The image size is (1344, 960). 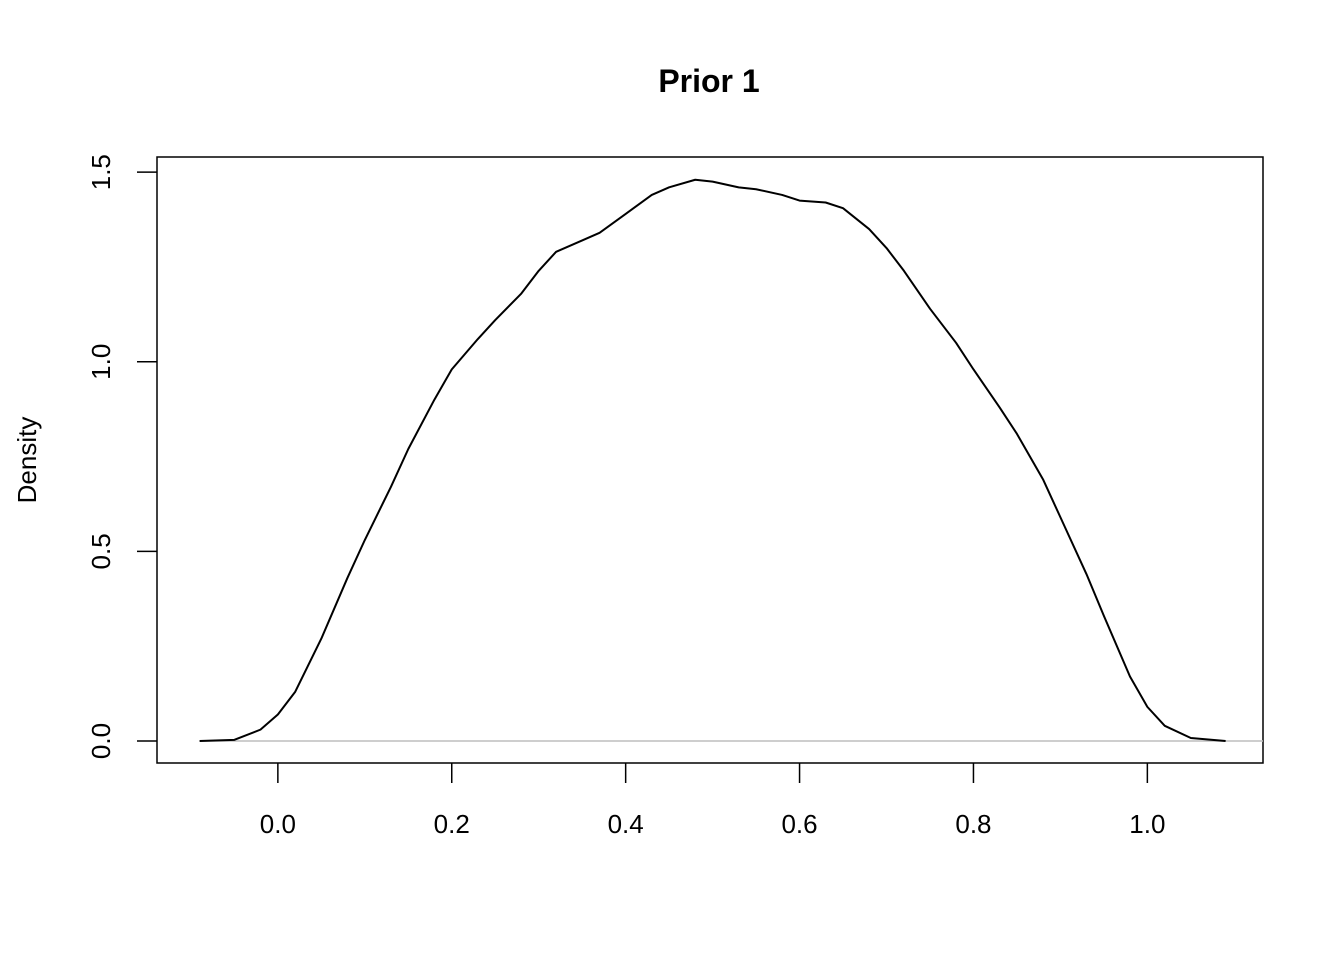 I want to click on y-tick-label: 0.0, so click(x=101, y=741).